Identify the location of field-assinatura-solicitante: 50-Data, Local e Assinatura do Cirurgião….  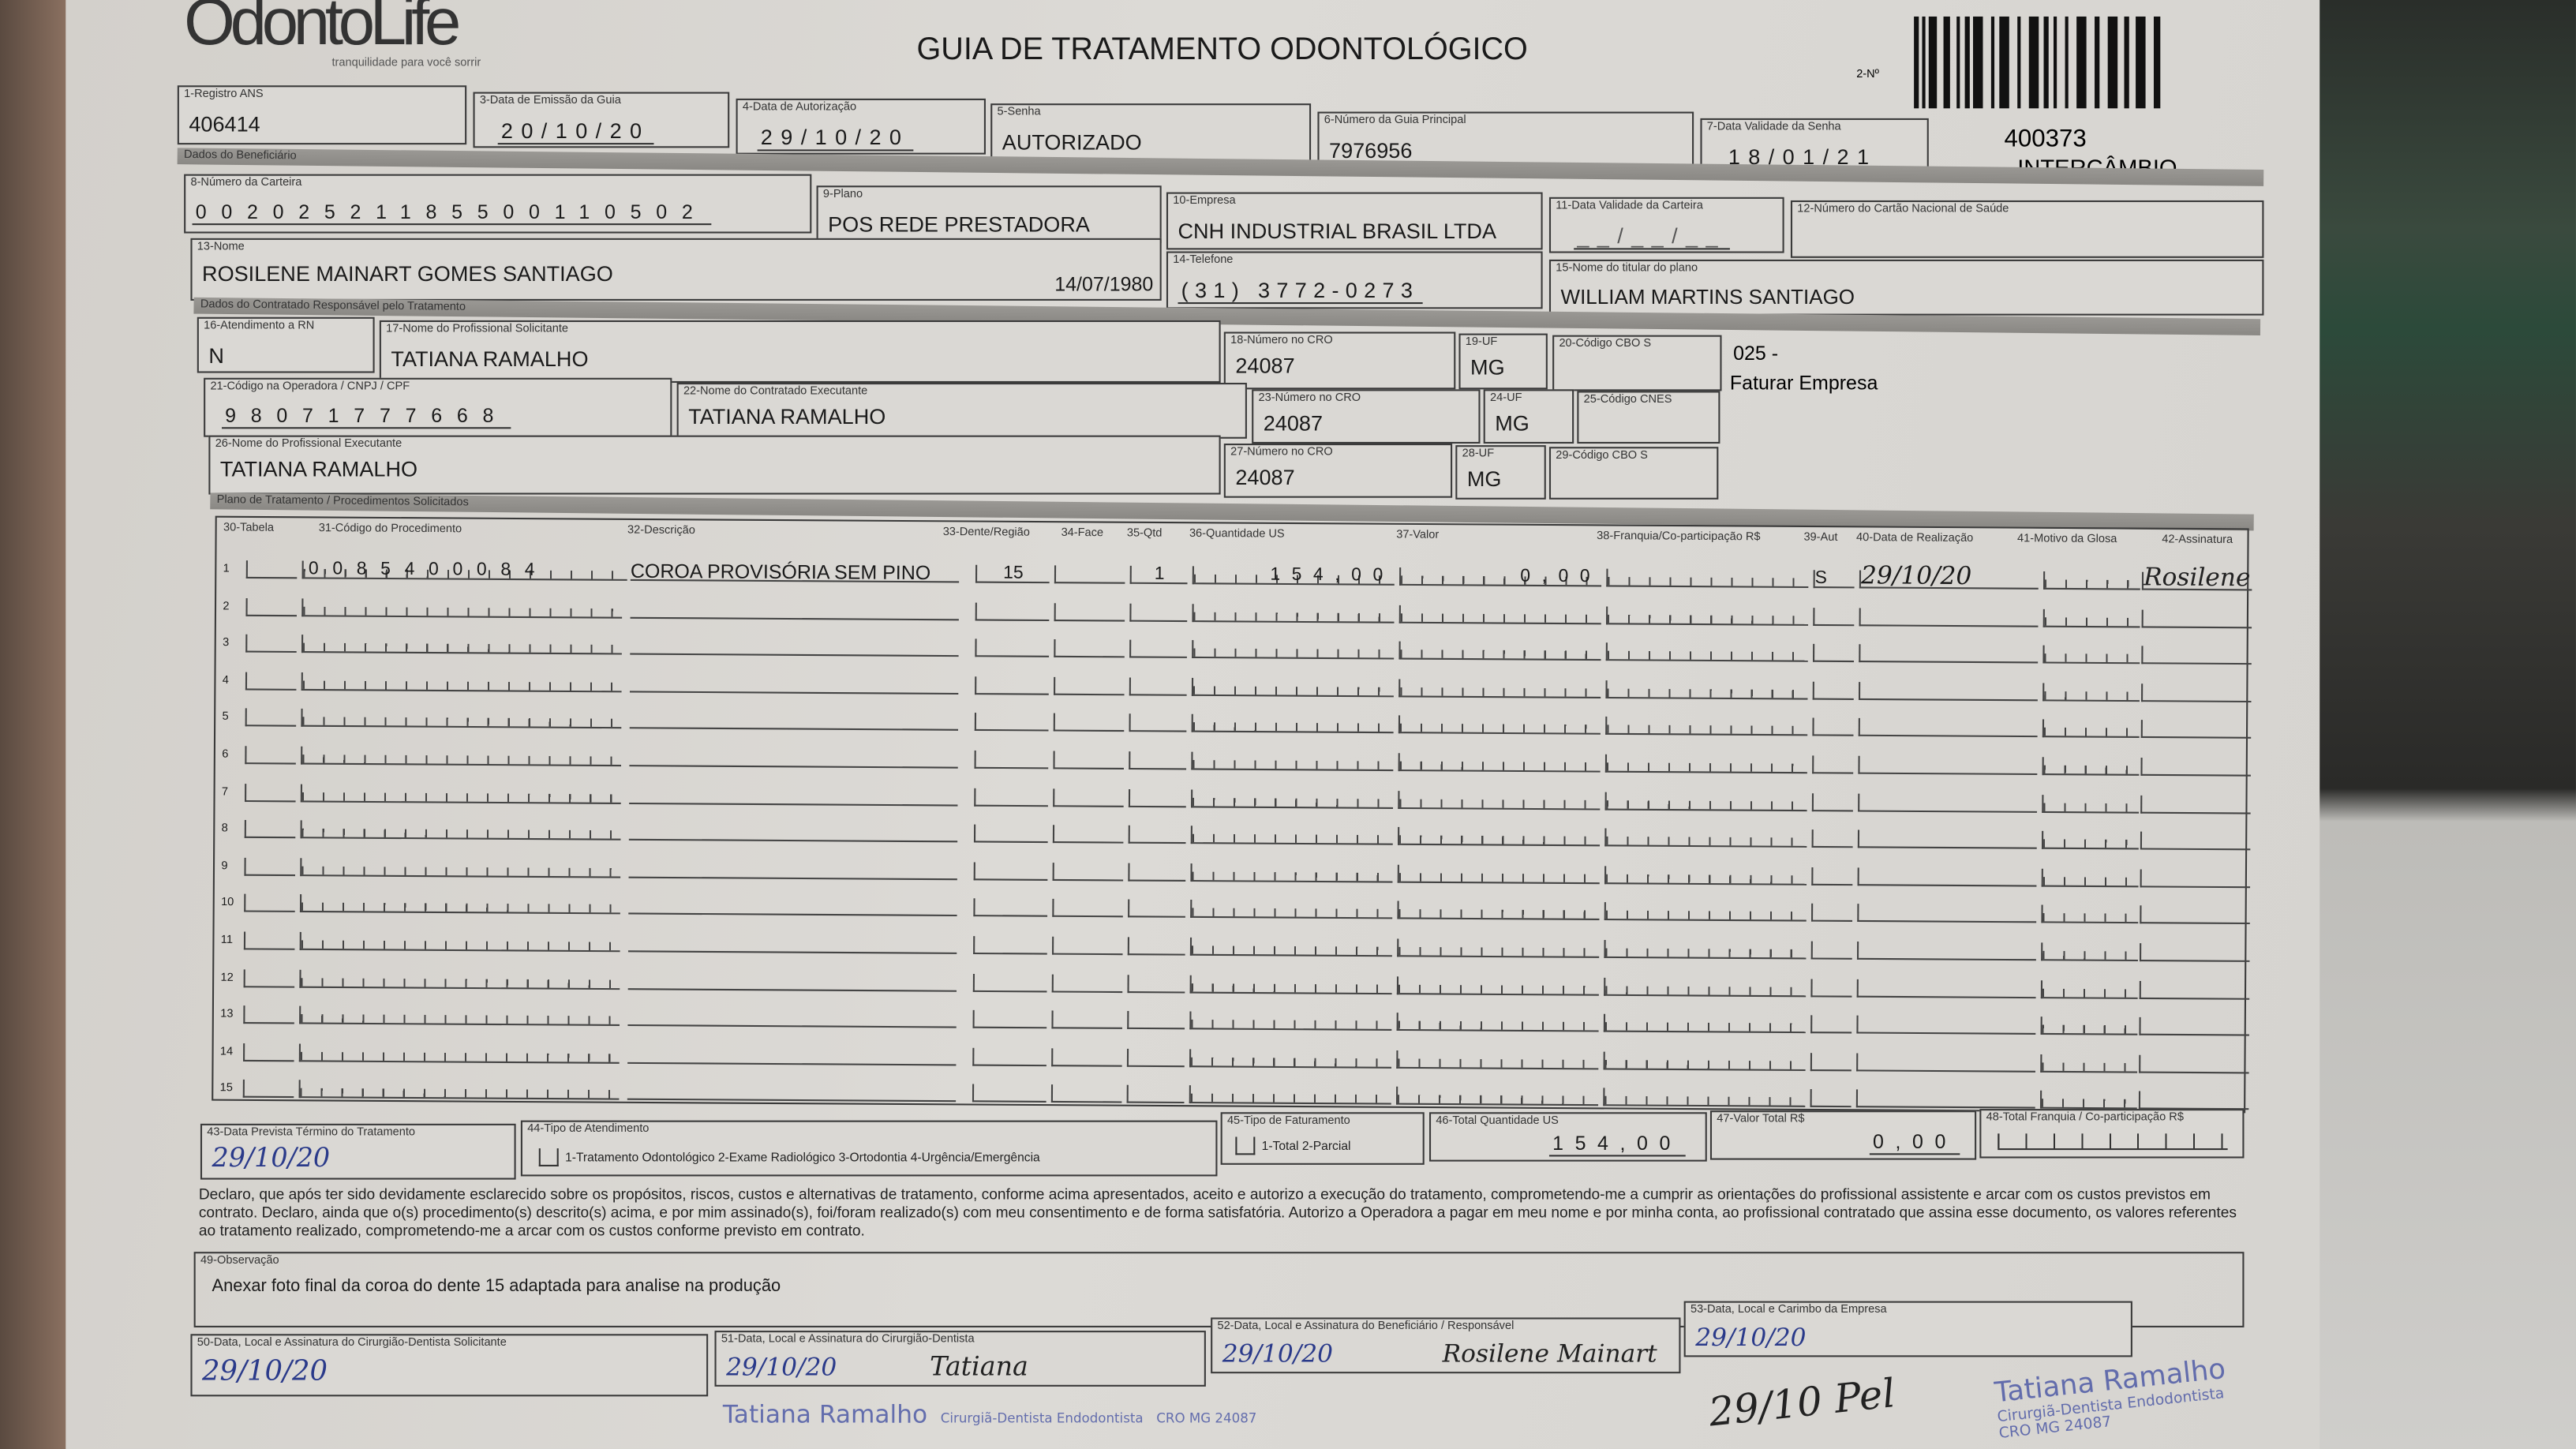
(449, 1365).